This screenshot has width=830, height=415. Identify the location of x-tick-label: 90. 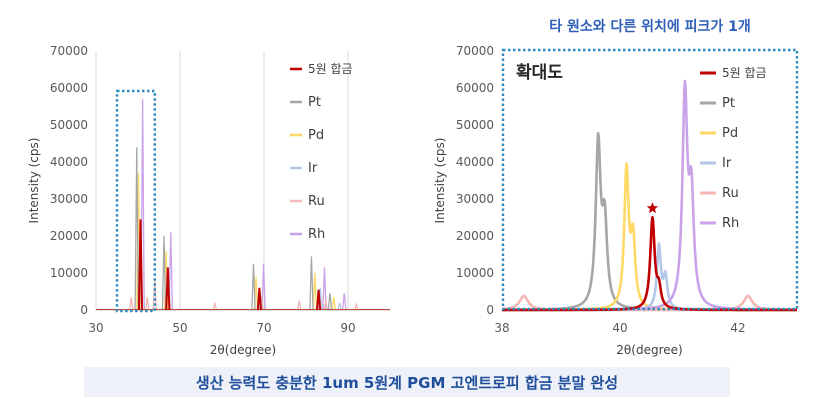
(347, 328).